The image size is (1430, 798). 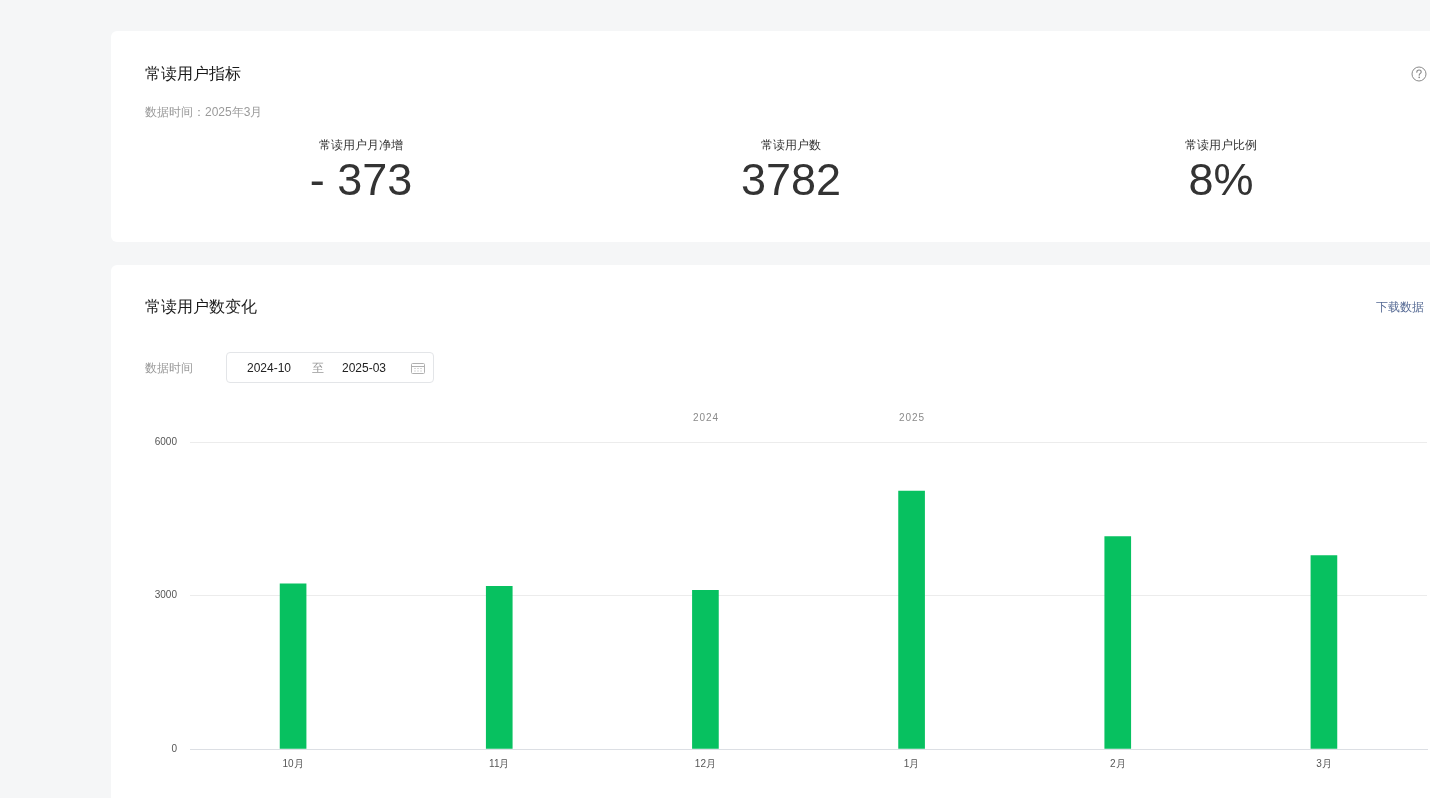 I want to click on chart-title: 常读用户数变化, so click(x=201, y=307).